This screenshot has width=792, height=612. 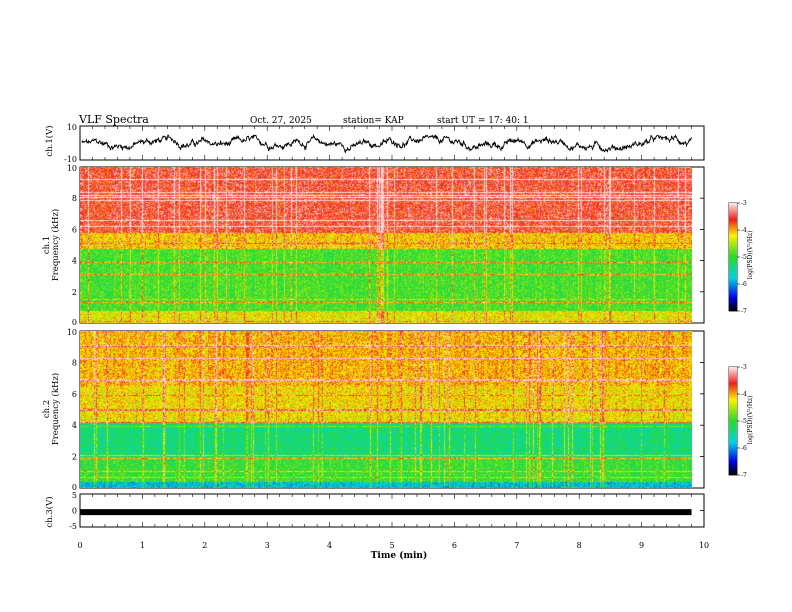 I want to click on colorbar-1-label: log(PSD)(V²/Hz), so click(x=750, y=255).